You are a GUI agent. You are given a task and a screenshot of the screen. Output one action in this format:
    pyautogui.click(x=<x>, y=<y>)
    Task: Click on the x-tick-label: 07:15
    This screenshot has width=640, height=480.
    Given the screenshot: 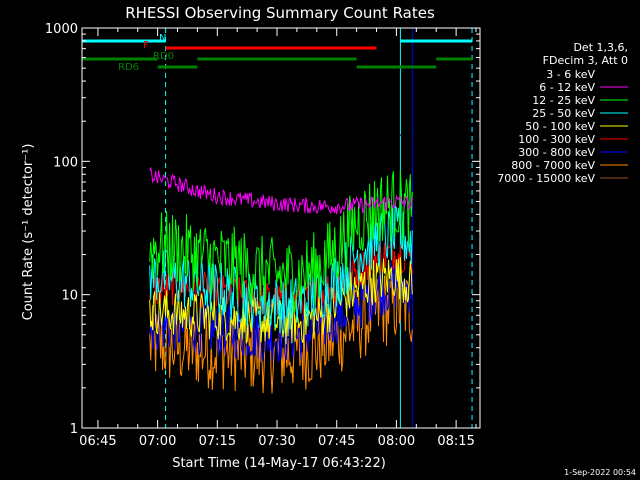 What is the action you would take?
    pyautogui.click(x=217, y=441)
    